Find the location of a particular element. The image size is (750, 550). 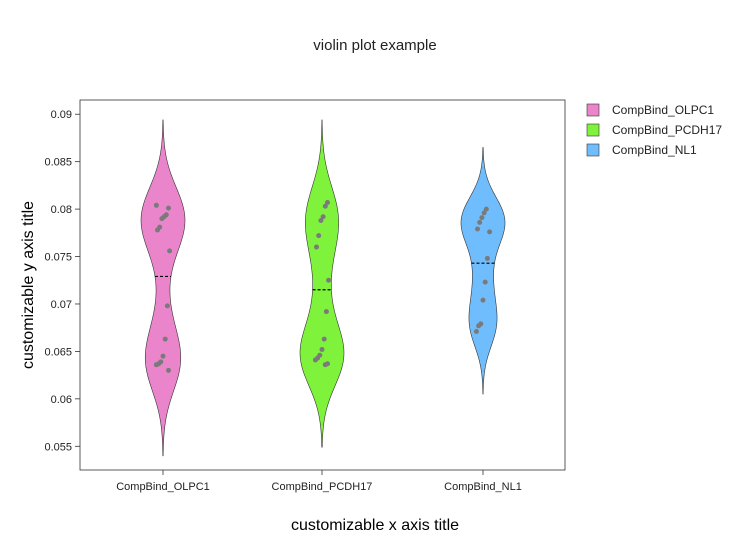

y-axis-title: customizable y axis title is located at coordinates (28, 285).